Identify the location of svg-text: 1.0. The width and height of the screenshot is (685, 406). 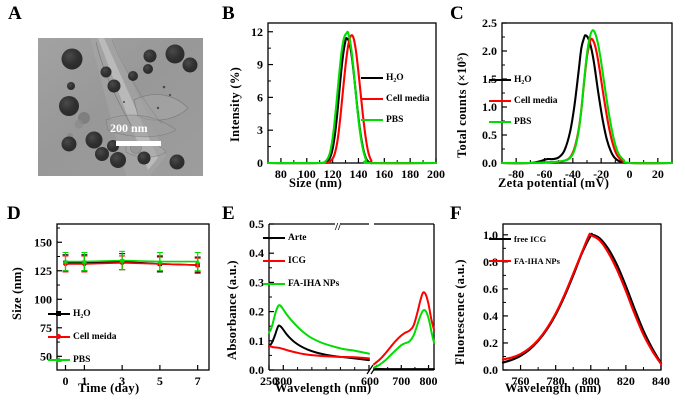
(489, 107).